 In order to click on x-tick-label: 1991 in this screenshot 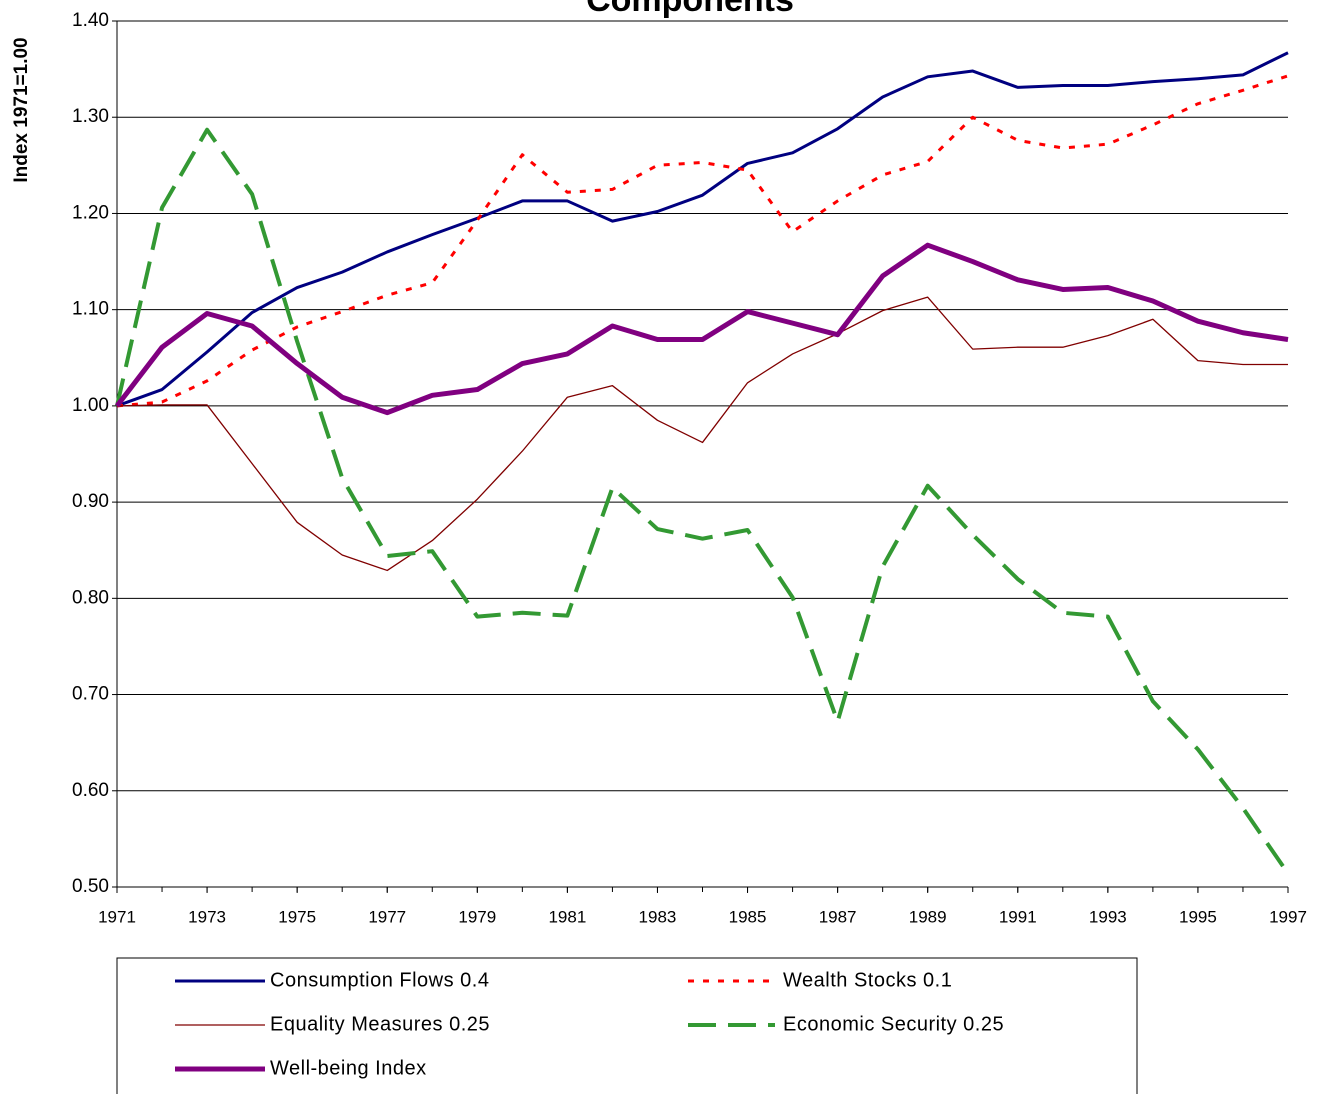, I will do `click(1018, 916)`.